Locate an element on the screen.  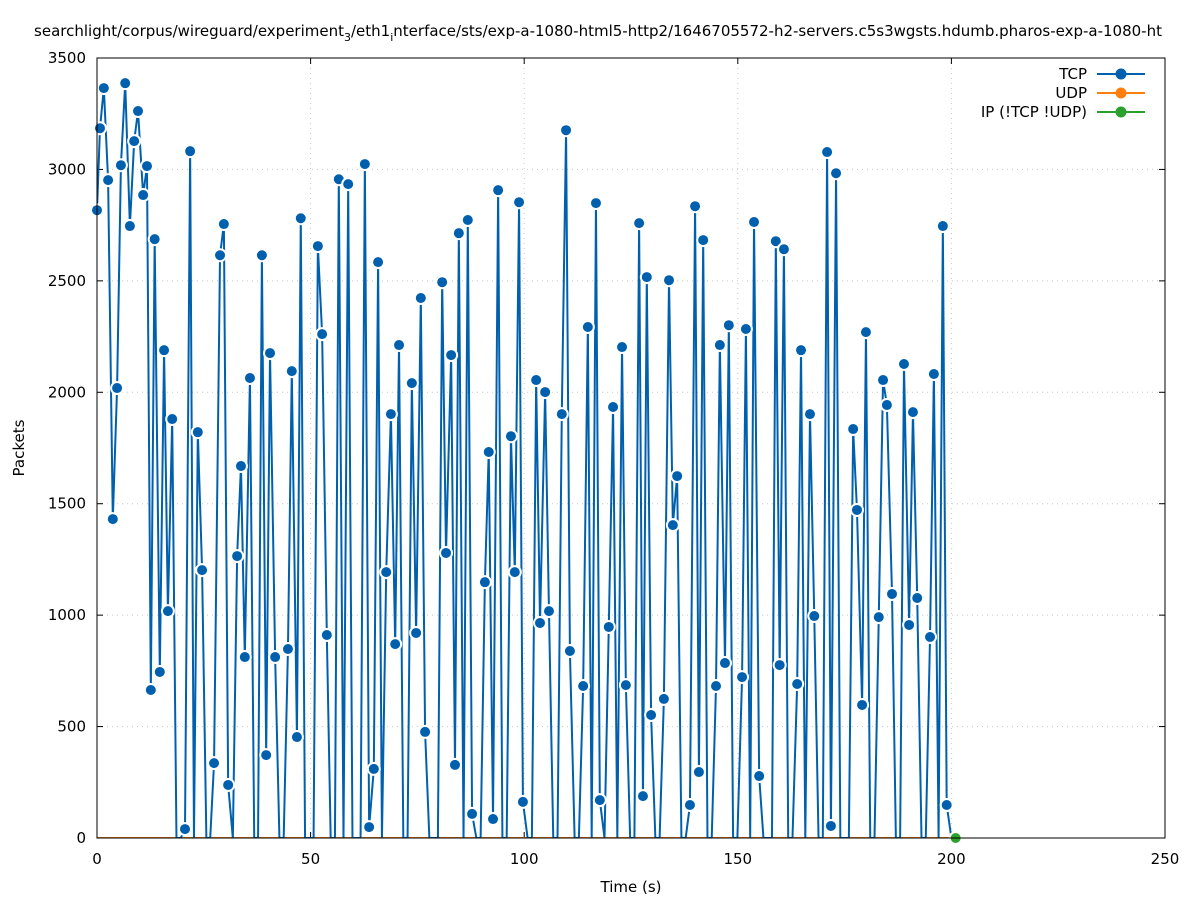
legend-item: IP (!TCP !UDP) is located at coordinates (1063, 112).